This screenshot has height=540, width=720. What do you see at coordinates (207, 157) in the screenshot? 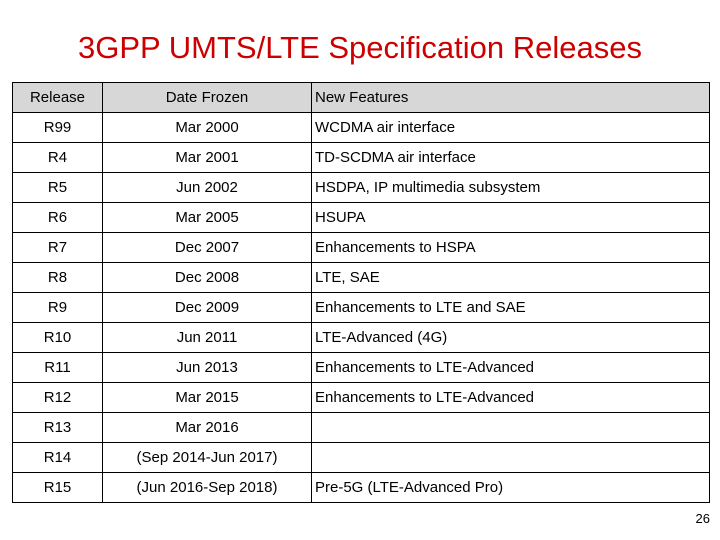
I see `date-cell: Mar 2001` at bounding box center [207, 157].